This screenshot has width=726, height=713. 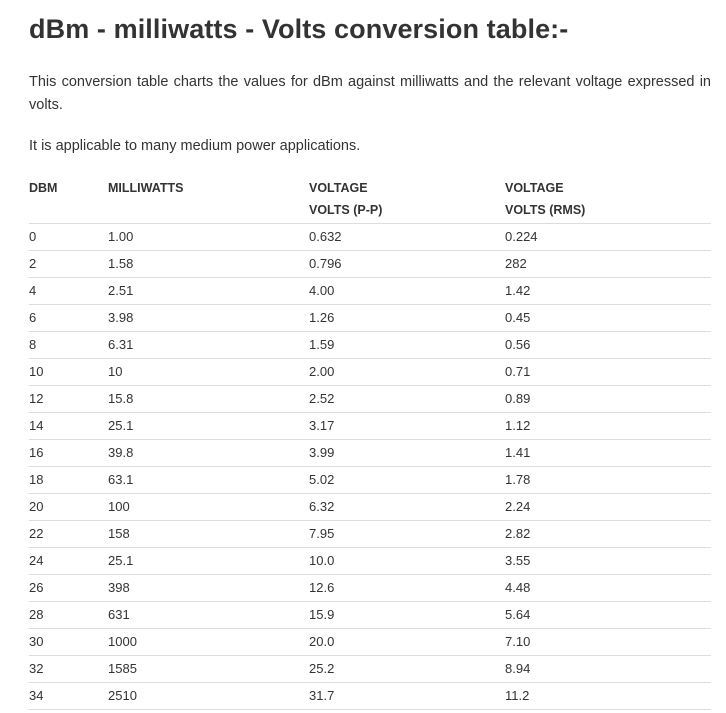 What do you see at coordinates (68, 453) in the screenshot?
I see `cell-dbm: 16` at bounding box center [68, 453].